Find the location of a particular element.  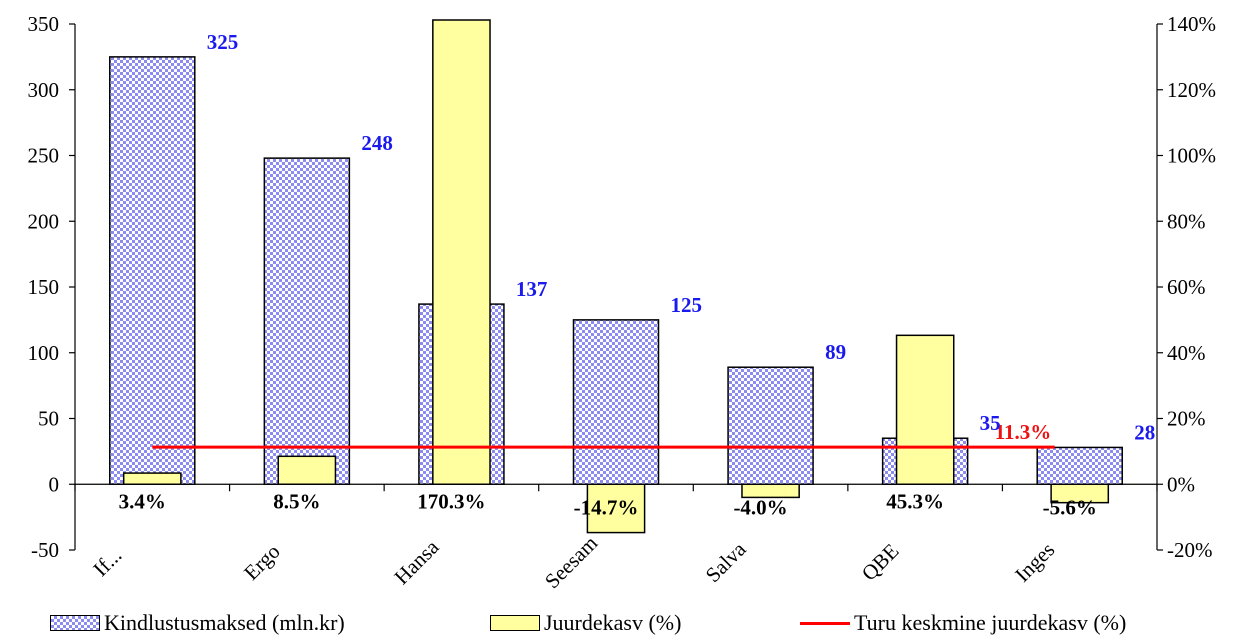

legend-label-growth: Juurdekasv (%) is located at coordinates (613, 622).